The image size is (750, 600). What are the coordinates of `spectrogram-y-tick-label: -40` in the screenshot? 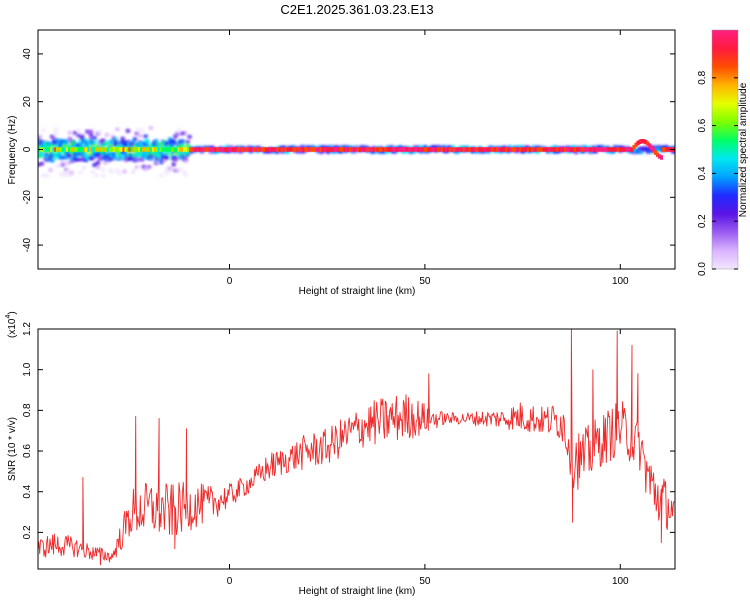 It's located at (27, 244).